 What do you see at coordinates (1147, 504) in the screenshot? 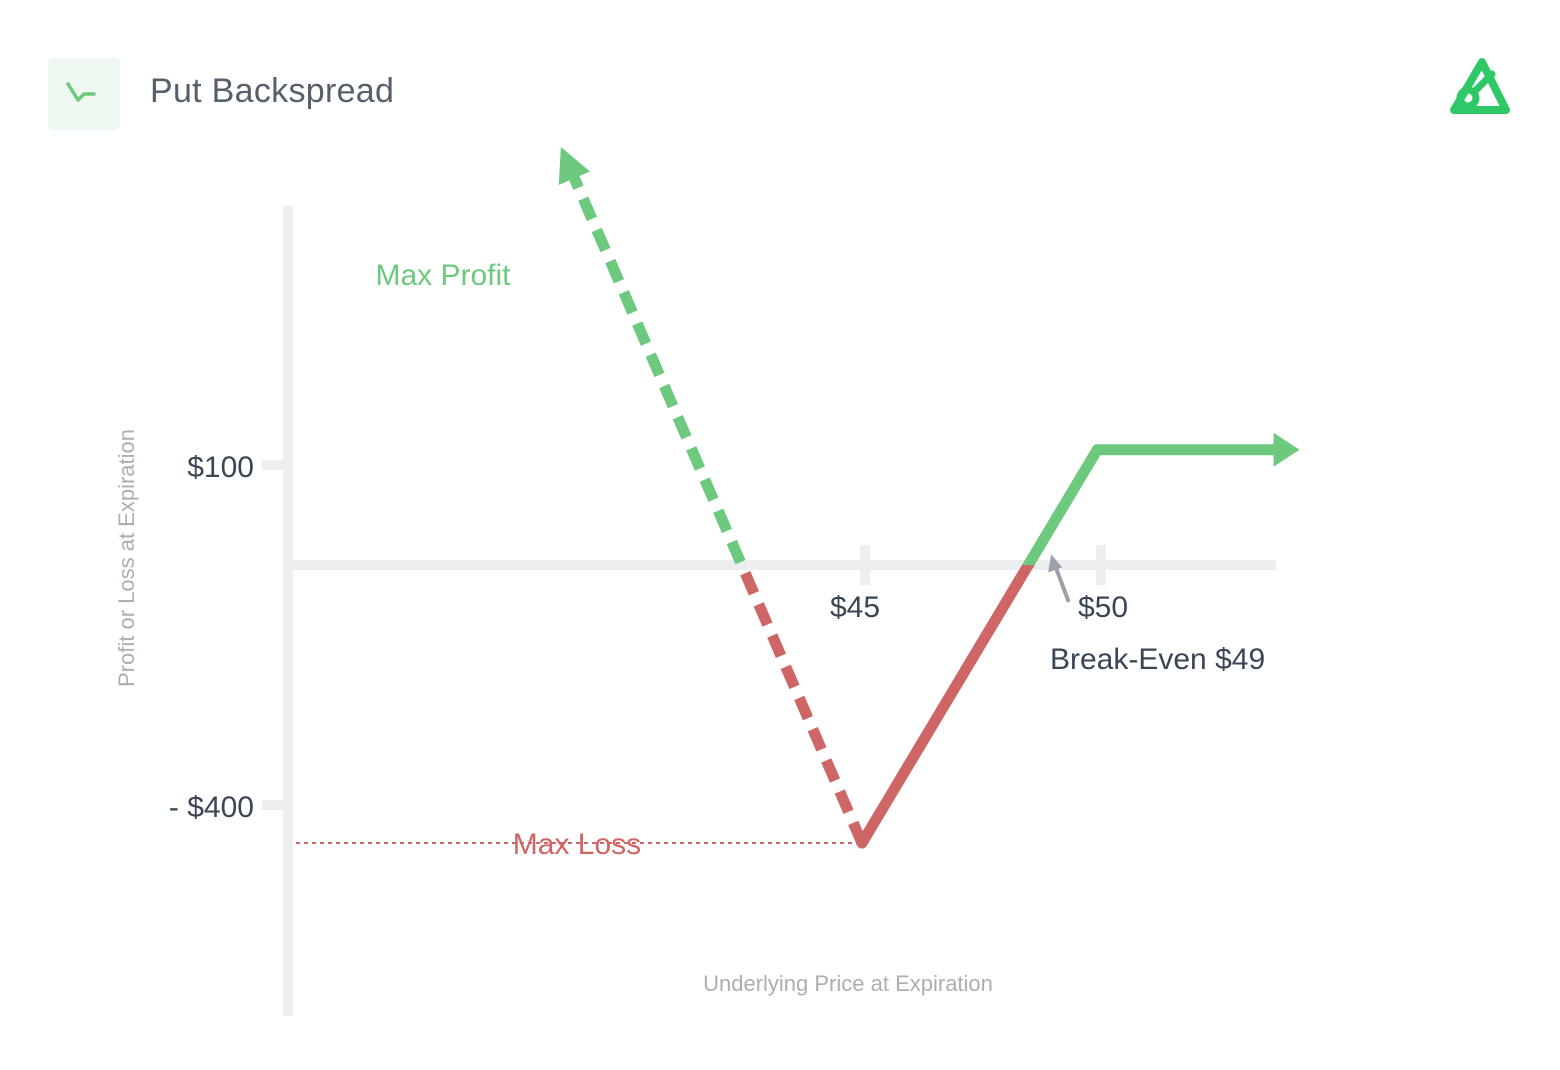
I see `right-leg-profit-segment` at bounding box center [1147, 504].